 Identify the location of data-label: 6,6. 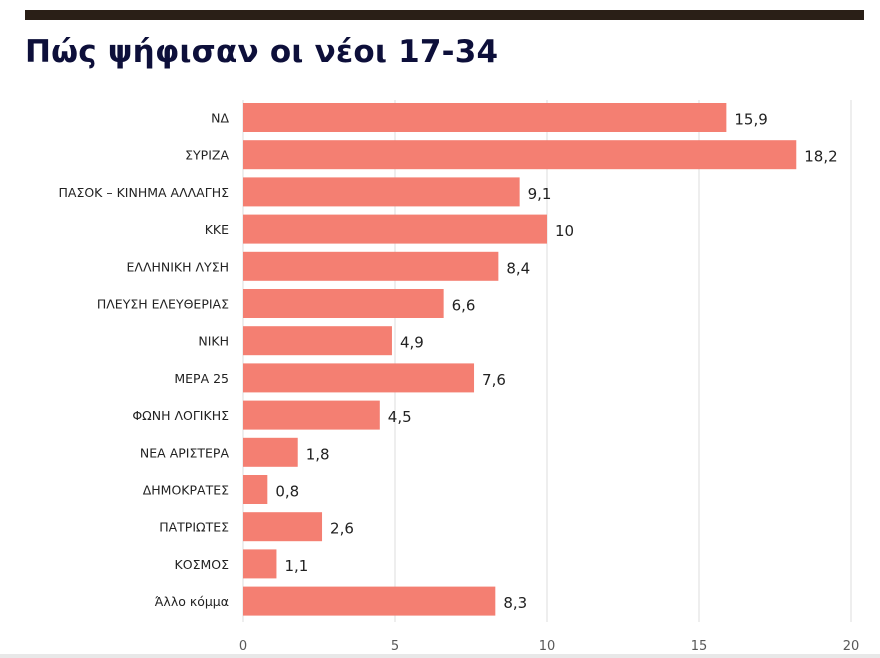
(464, 306).